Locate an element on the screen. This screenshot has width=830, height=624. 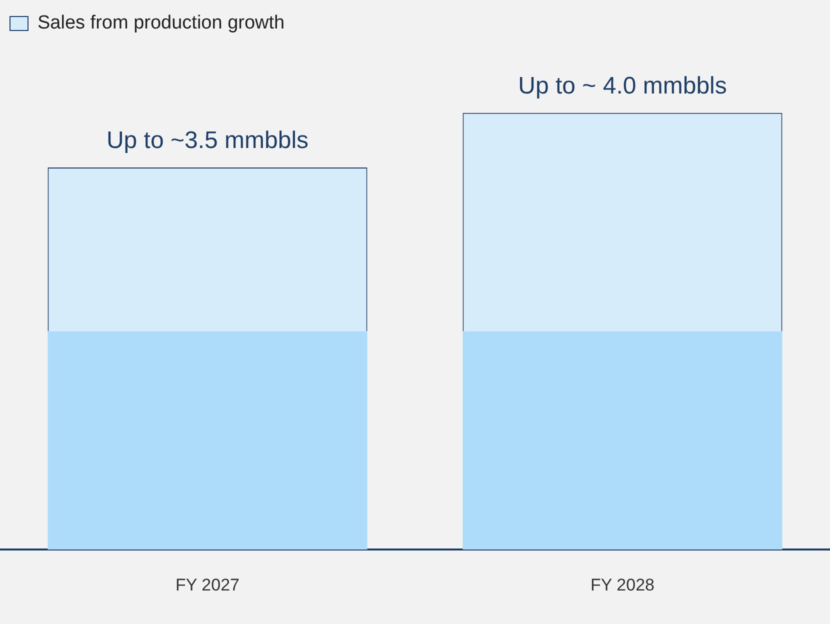
x-tick-label: FY 2027 is located at coordinates (208, 584).